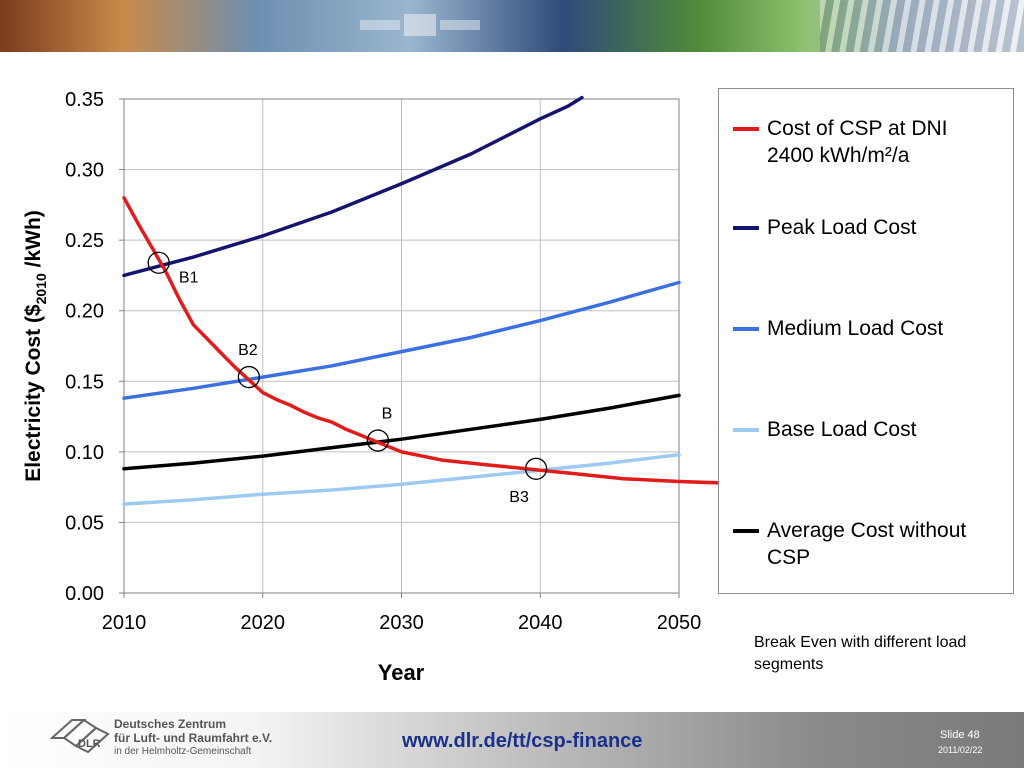  Describe the element at coordinates (857, 142) in the screenshot. I see `legend-label-csp: Cost of CSP at DNI 2400 kWh/m²/a` at that location.